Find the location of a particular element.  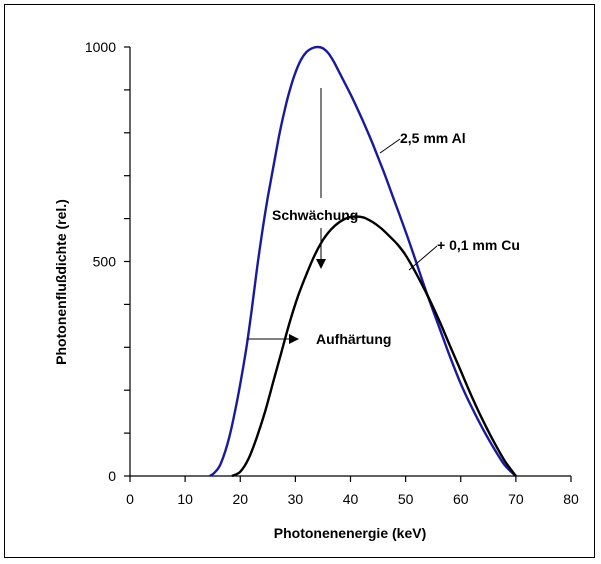

y-tick-label: 1000 is located at coordinates (100, 47).